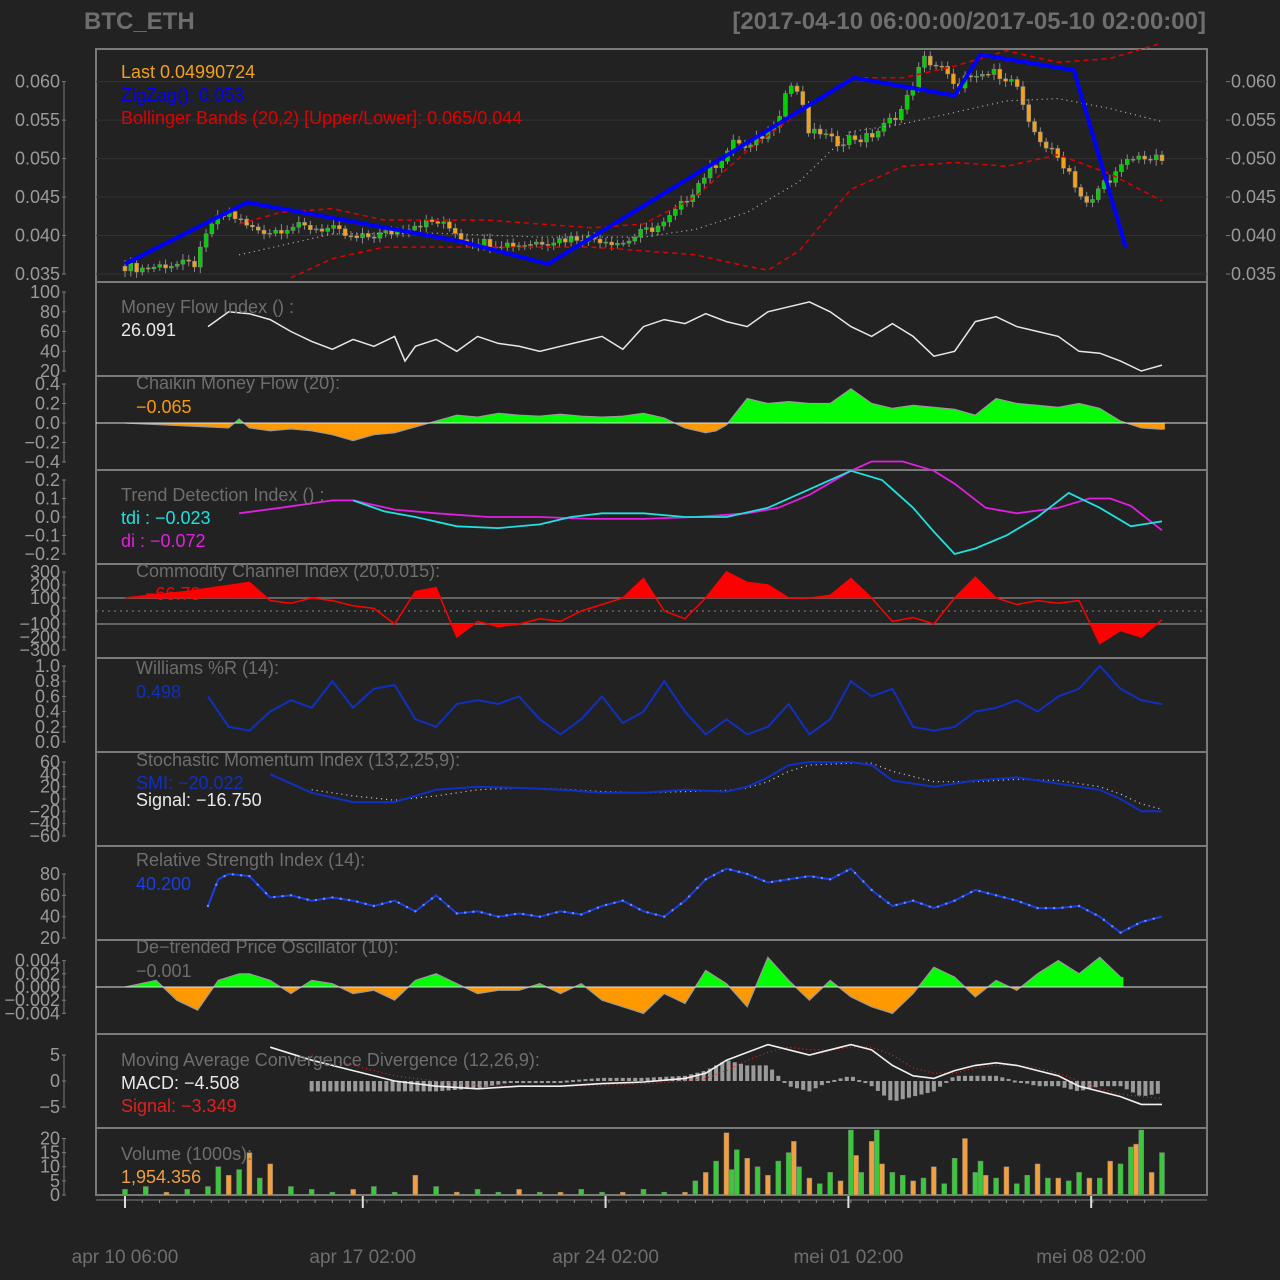 Image resolution: width=1280 pixels, height=1280 pixels. What do you see at coordinates (186, 1154) in the screenshot?
I see `volume-title: Volume (1000s):` at bounding box center [186, 1154].